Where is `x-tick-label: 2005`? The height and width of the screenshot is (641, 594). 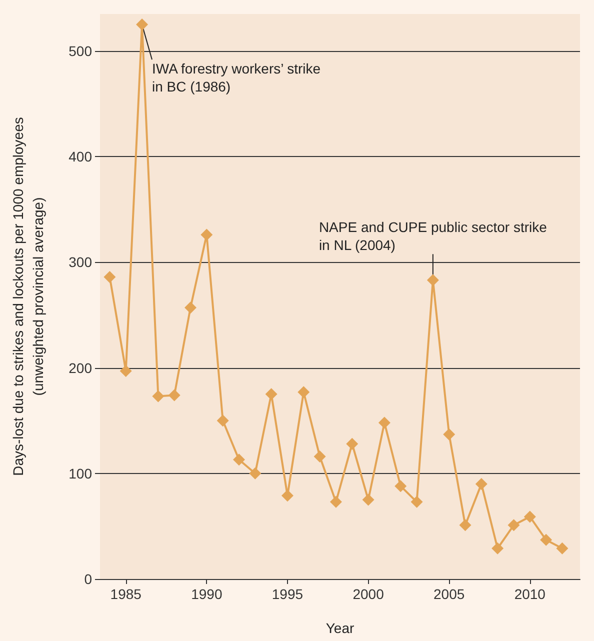 x-tick-label: 2005 is located at coordinates (449, 594).